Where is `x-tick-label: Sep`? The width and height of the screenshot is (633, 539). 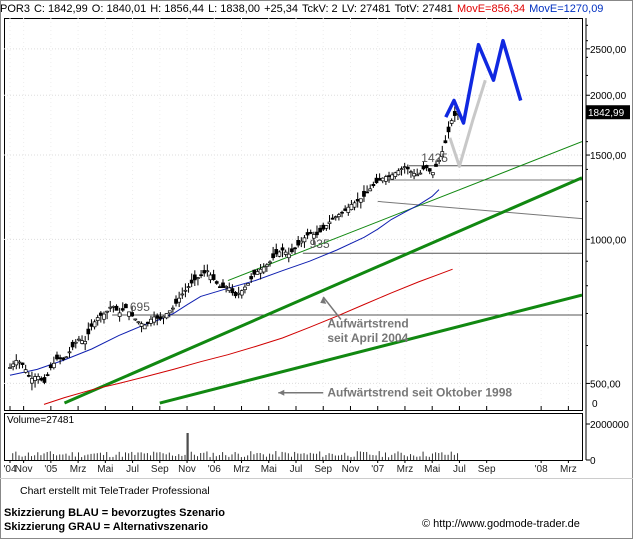
x-tick-label: Sep is located at coordinates (323, 469).